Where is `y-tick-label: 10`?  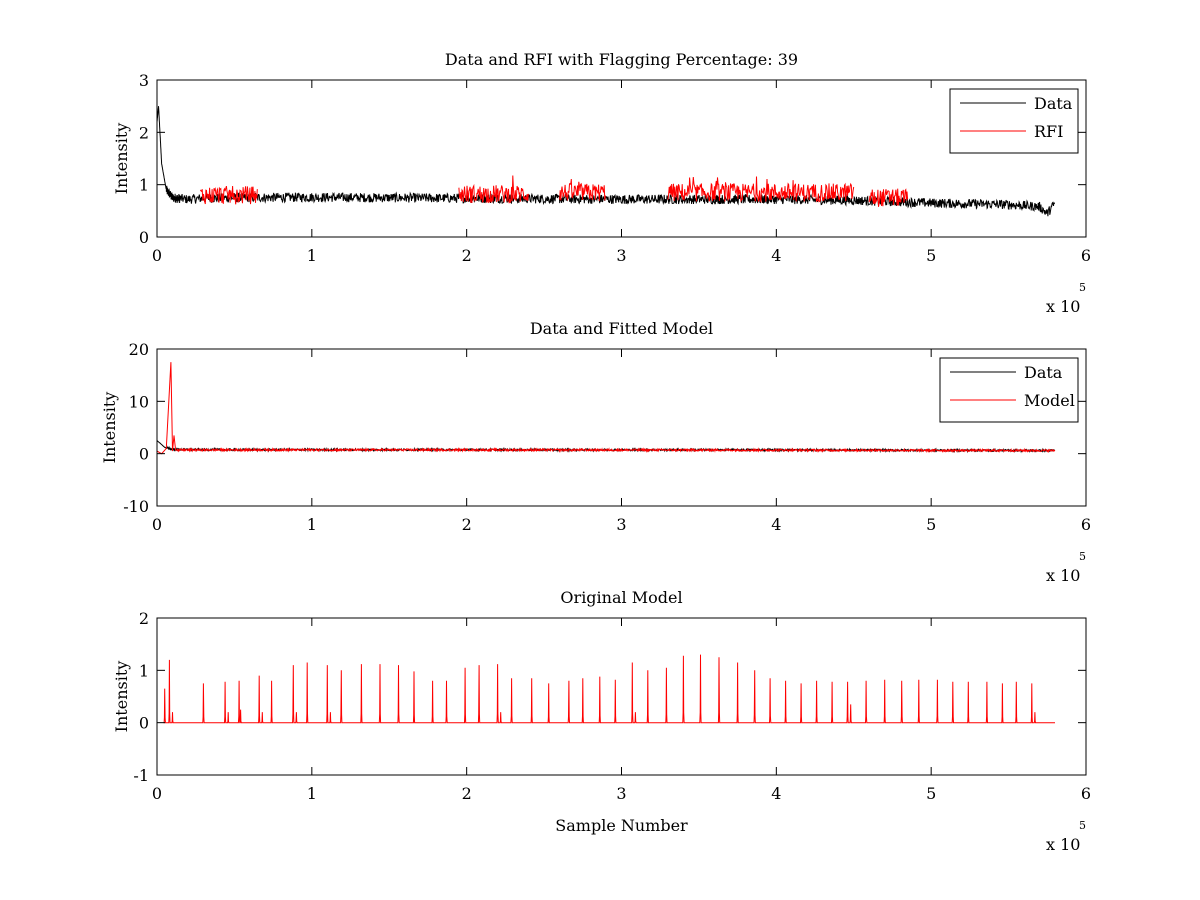
y-tick-label: 10 is located at coordinates (139, 401).